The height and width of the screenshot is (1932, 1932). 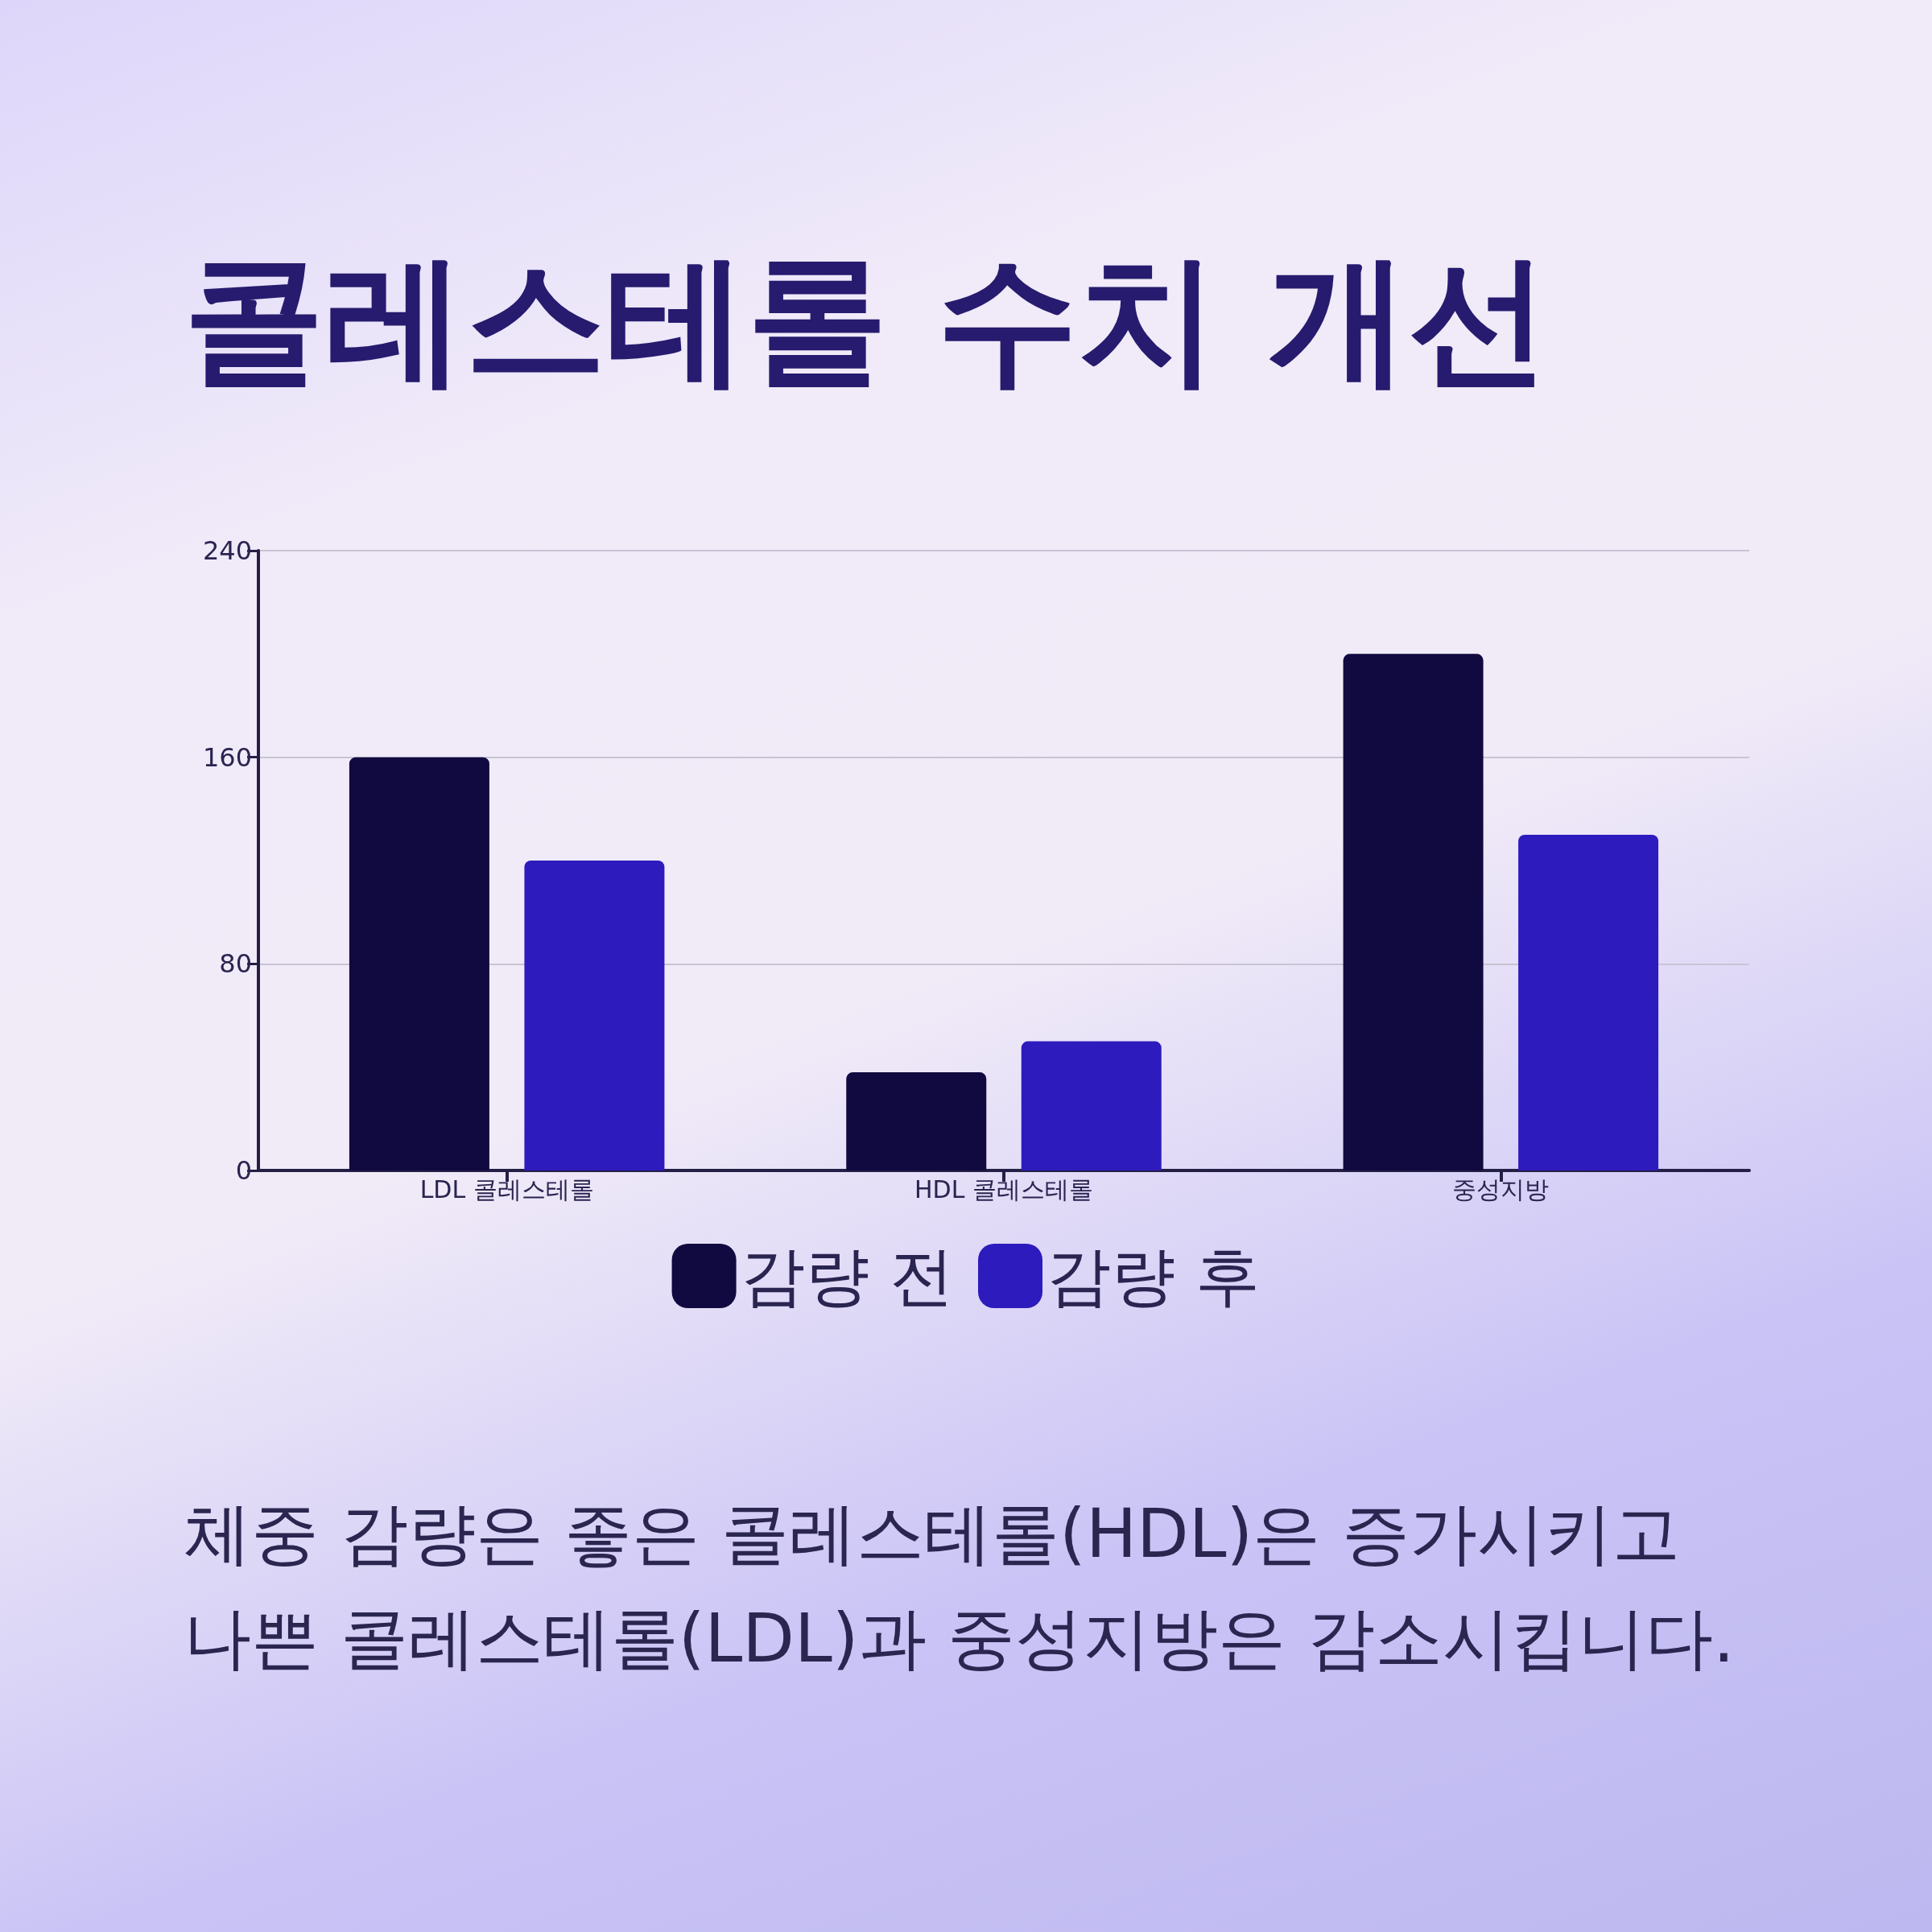 I want to click on legend-label: 감량 전, so click(x=847, y=1276).